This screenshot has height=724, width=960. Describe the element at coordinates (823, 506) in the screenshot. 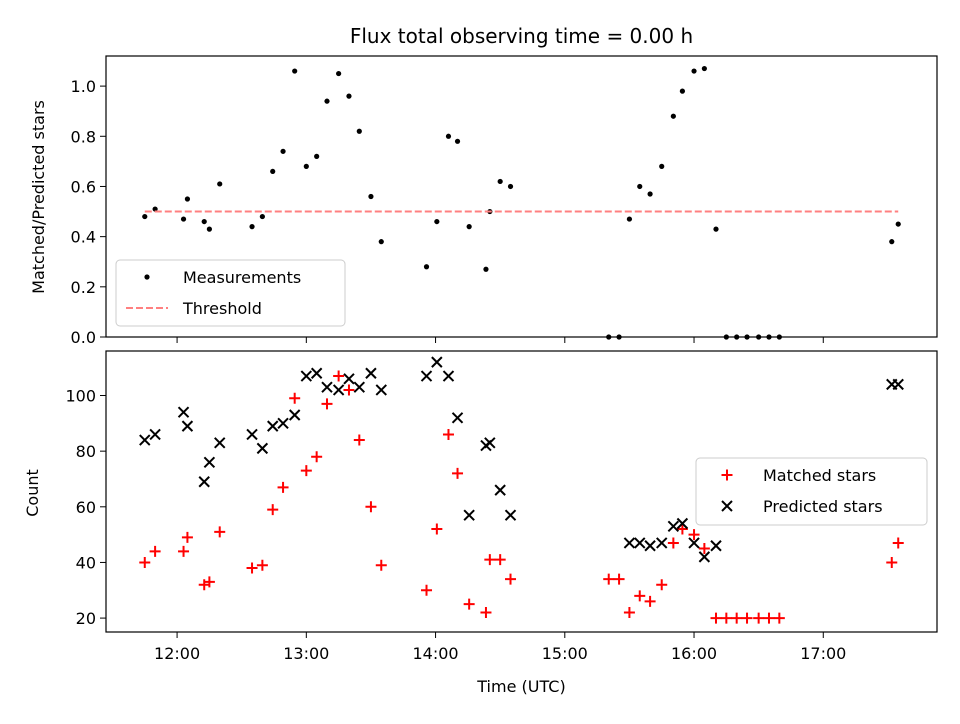

I see `legend-entry-label: Predicted stars` at that location.